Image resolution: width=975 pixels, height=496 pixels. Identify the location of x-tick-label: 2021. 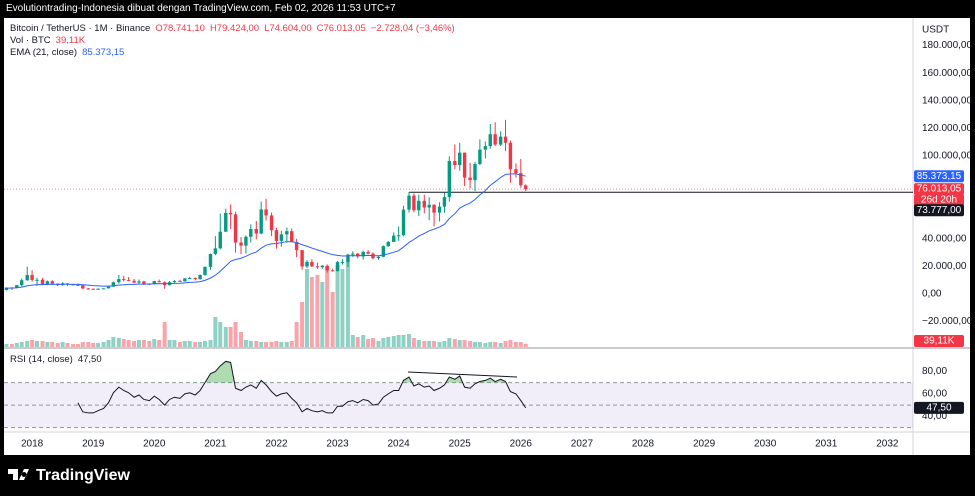
(215, 444).